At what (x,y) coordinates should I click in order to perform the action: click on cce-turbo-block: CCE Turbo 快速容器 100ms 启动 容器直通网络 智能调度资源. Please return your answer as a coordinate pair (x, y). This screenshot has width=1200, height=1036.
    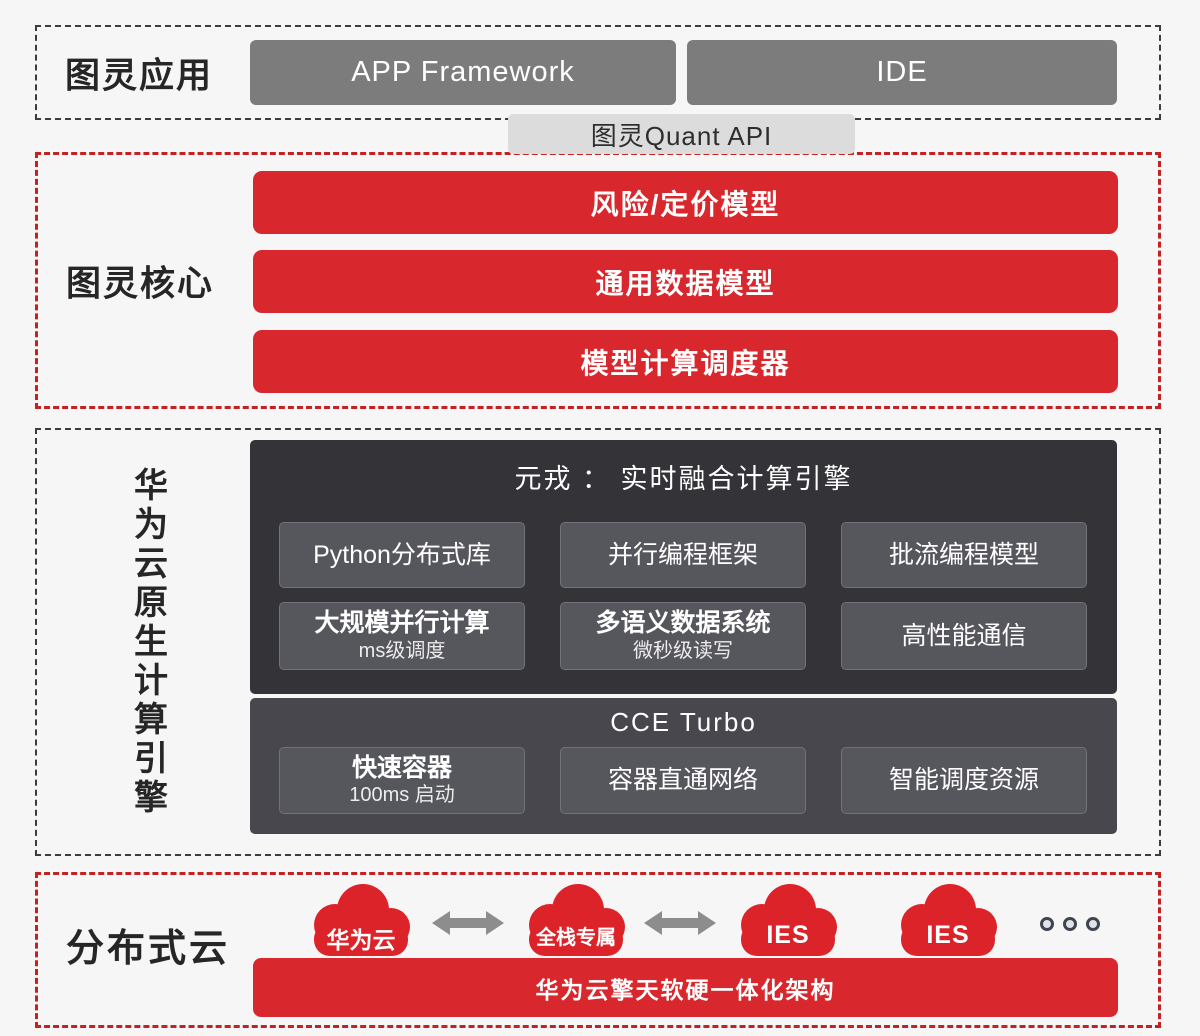
    Looking at the image, I should click on (683, 766).